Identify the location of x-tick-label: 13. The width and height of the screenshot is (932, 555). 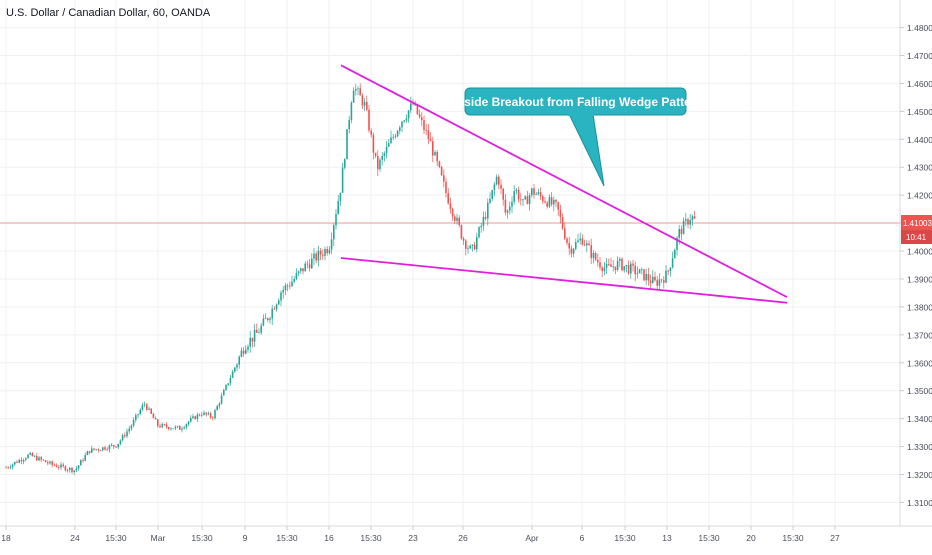
(667, 538).